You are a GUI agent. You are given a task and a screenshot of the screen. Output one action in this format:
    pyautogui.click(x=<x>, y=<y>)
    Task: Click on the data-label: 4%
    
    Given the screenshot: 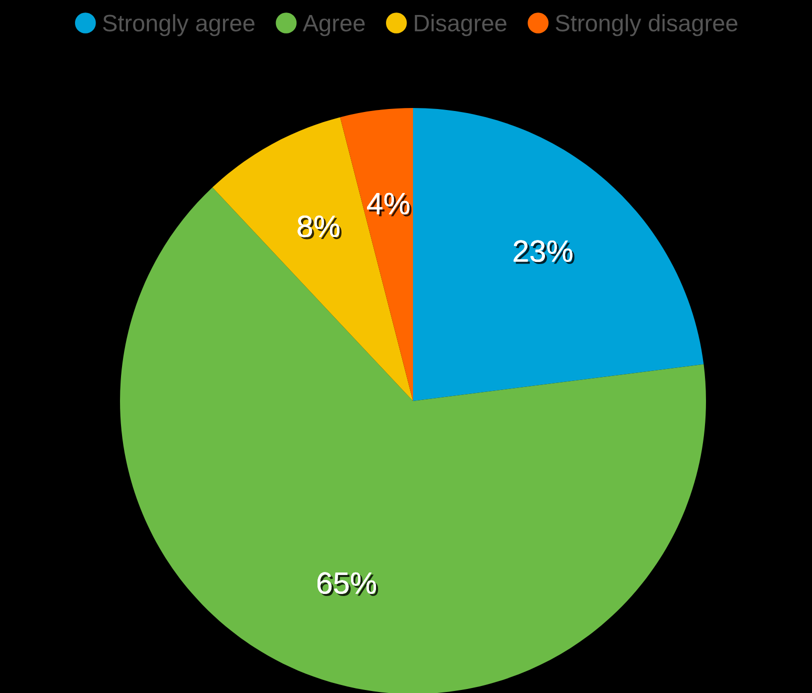 What is the action you would take?
    pyautogui.click(x=389, y=204)
    